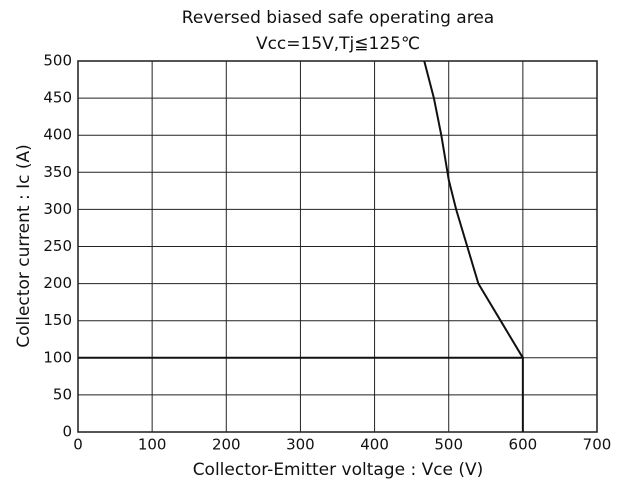 This screenshot has width=624, height=488. I want to click on y-axis-label: Collector current : Ic (A), so click(24, 246).